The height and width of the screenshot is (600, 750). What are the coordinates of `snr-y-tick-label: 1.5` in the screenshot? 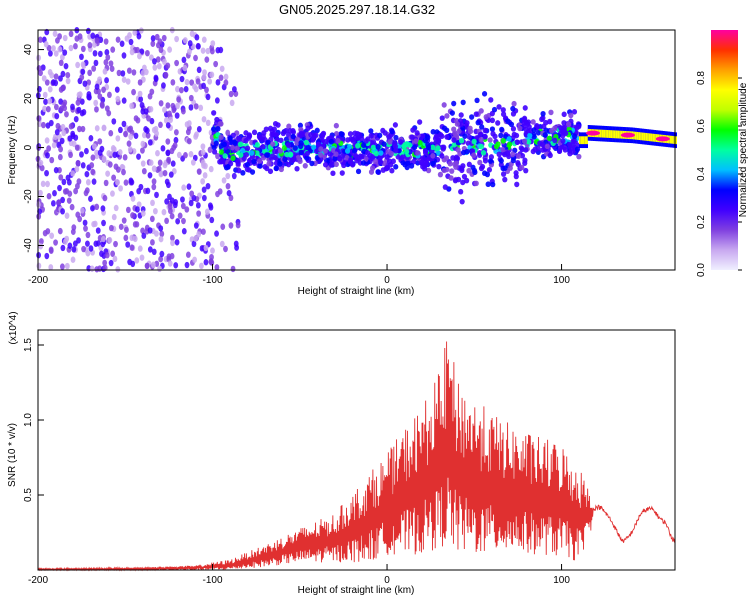 It's located at (28, 345).